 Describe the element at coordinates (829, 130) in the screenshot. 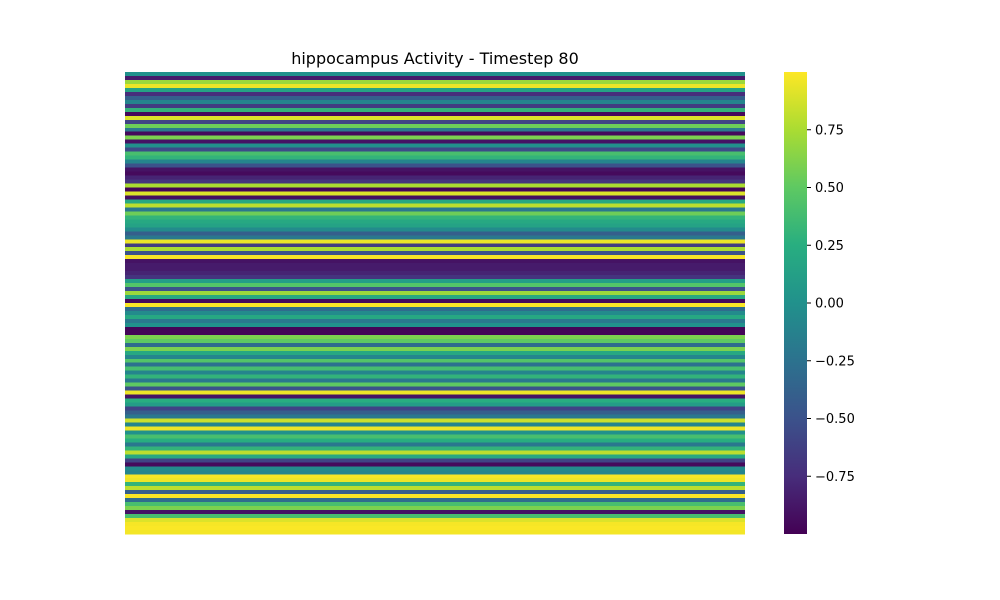

I see `colorbar-tick-label: 0.75` at that location.